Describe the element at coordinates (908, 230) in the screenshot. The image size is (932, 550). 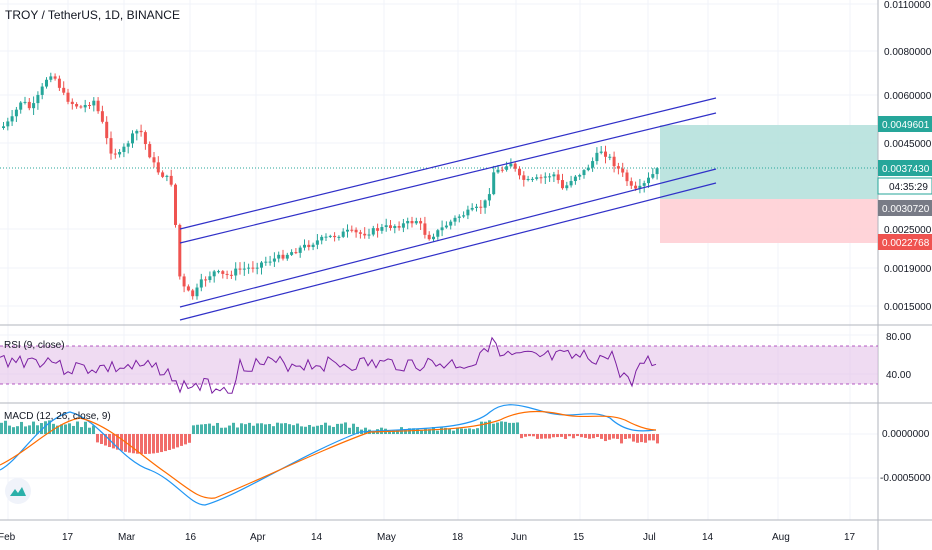
I see `price-tick: 0.0025000` at that location.